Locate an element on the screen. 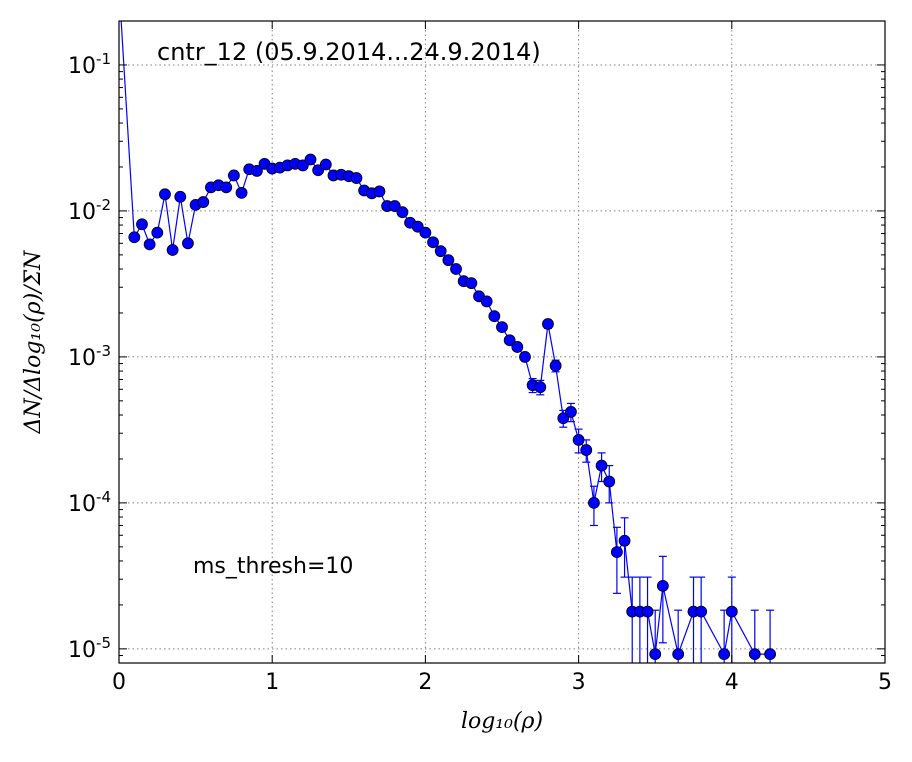  y-tick-label: 10⁻² is located at coordinates (89, 210).